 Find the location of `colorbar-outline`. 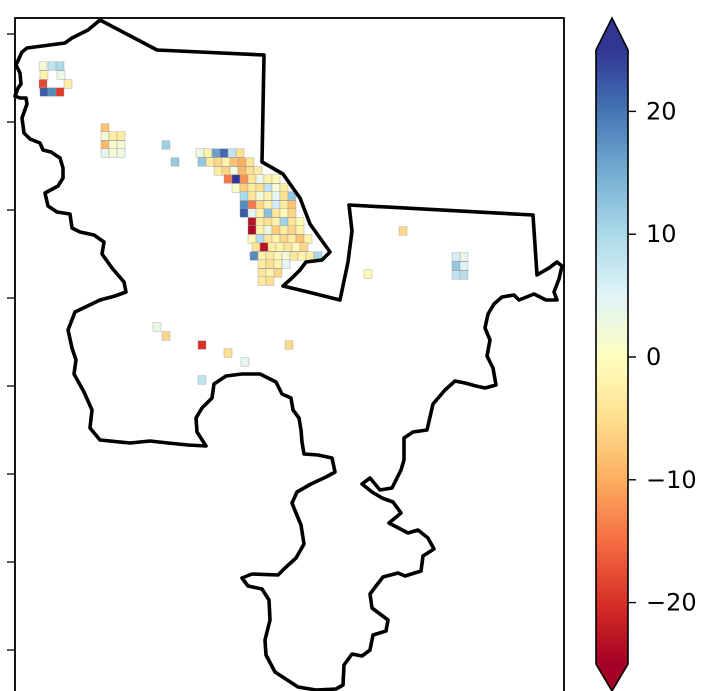

colorbar-outline is located at coordinates (612, 353).